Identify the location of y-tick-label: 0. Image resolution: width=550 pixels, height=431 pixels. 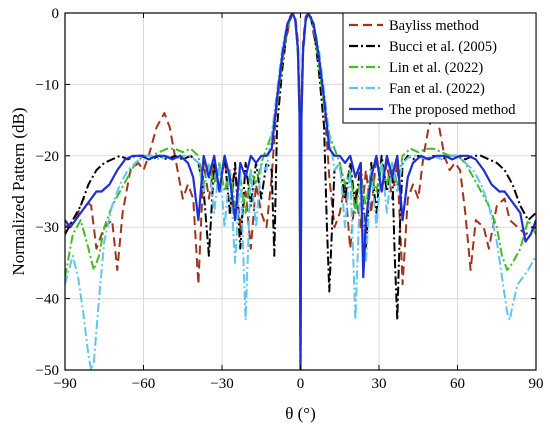
(56, 14).